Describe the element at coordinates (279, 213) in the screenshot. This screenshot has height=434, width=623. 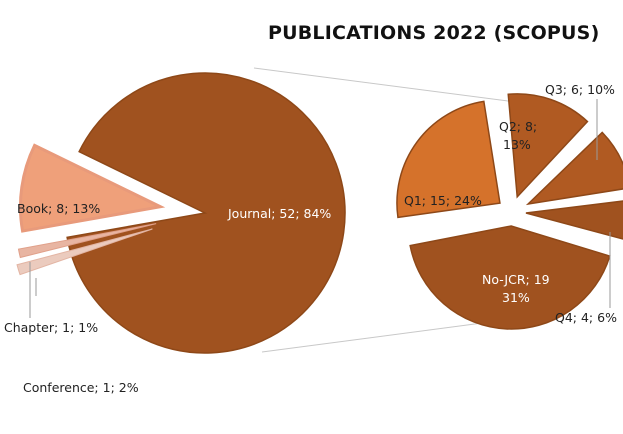
I see `data-label-journal: Journal; 52; 84%` at that location.